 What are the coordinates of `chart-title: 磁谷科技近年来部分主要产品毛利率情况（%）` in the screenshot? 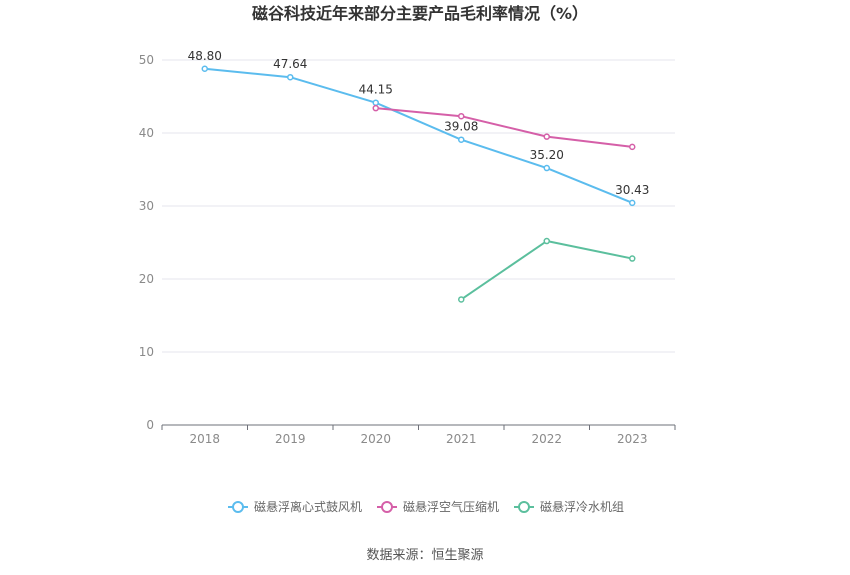 It's located at (420, 13).